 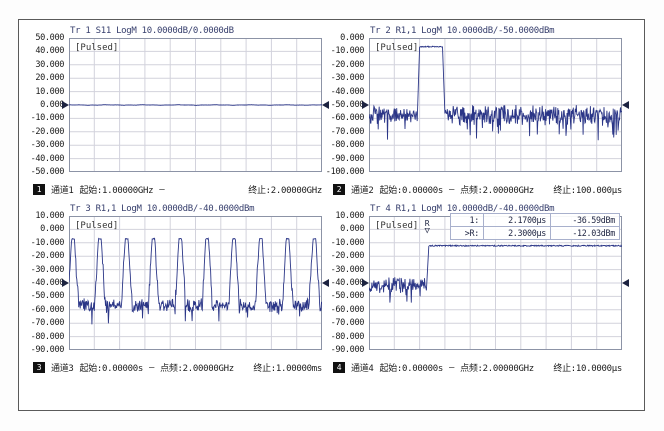 What do you see at coordinates (427, 231) in the screenshot?
I see `marker-triangle-icon: ▽` at bounding box center [427, 231].